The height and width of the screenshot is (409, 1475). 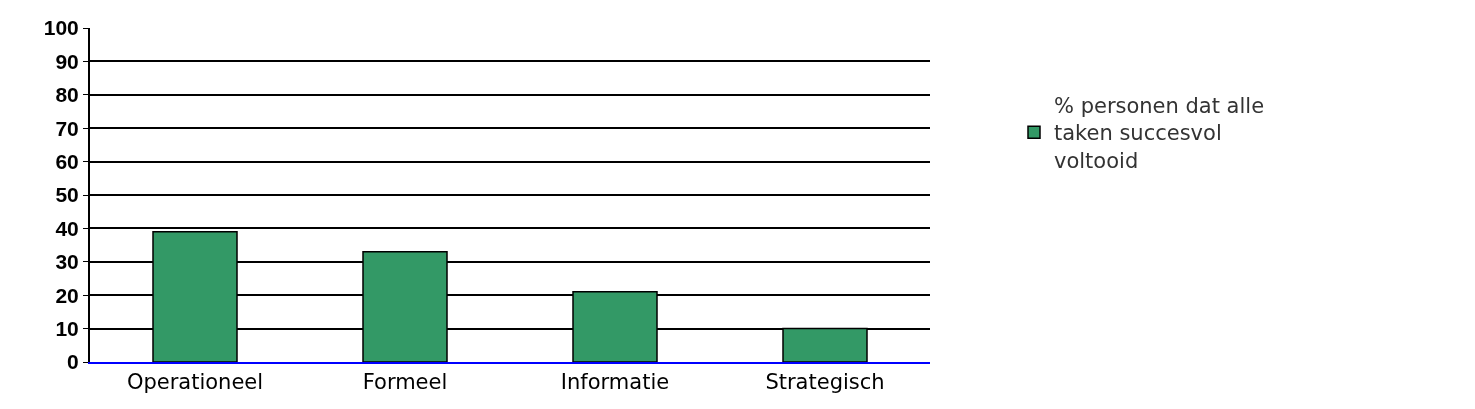 I want to click on x-tick-label: Operationeel, so click(x=195, y=382).